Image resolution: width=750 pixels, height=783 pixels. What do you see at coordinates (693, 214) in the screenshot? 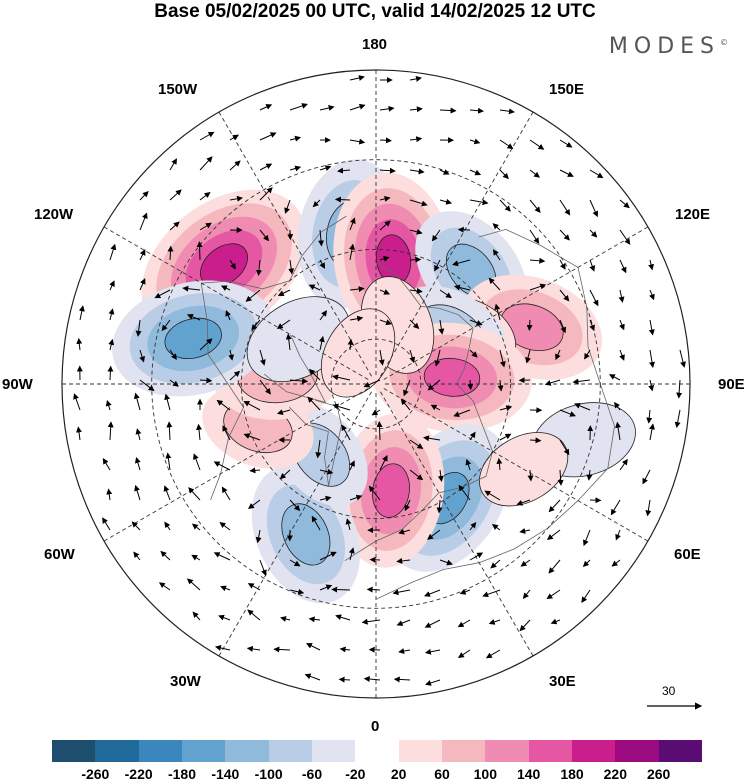
I see `lon-label-120e: 120E` at bounding box center [693, 214].